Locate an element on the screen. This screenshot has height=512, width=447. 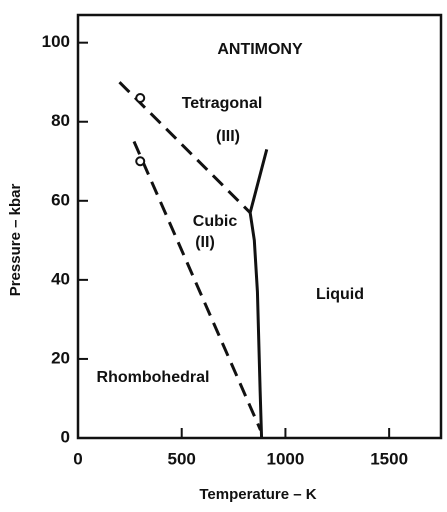
x-tick-label: 0 is located at coordinates (77, 458).